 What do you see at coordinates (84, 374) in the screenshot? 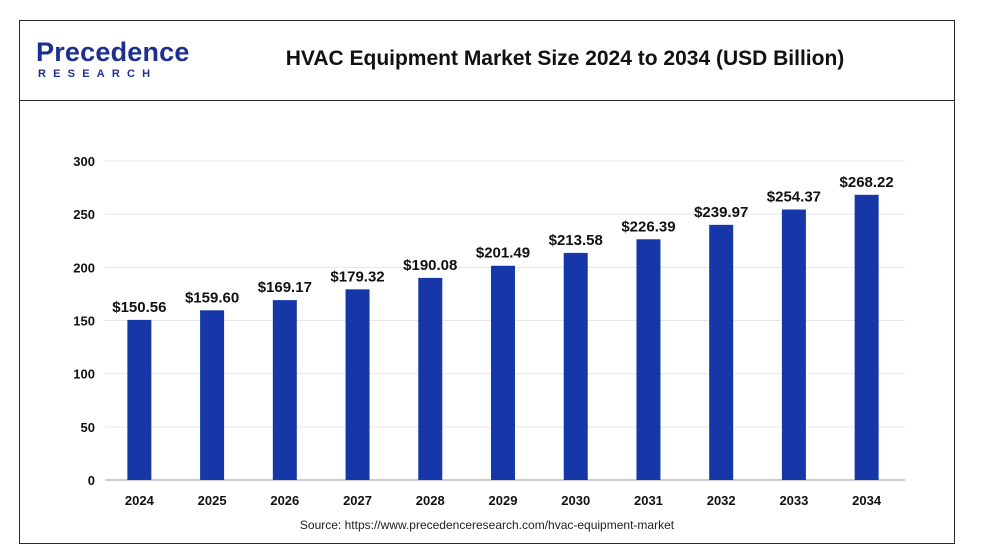
I see `y-tick-label: 100` at bounding box center [84, 374].